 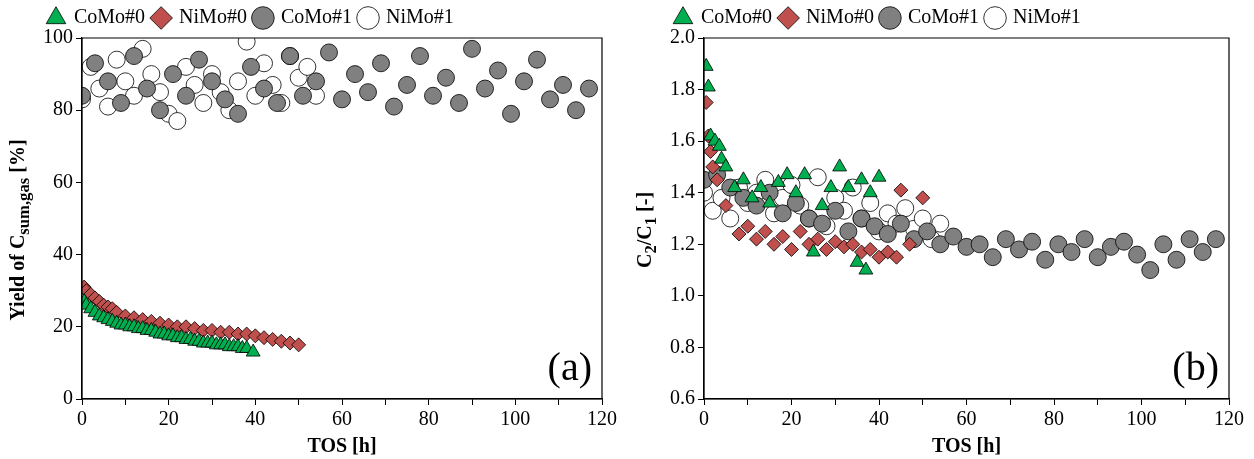 What do you see at coordinates (682, 397) in the screenshot?
I see `y-tick-label: 0.6` at bounding box center [682, 397].